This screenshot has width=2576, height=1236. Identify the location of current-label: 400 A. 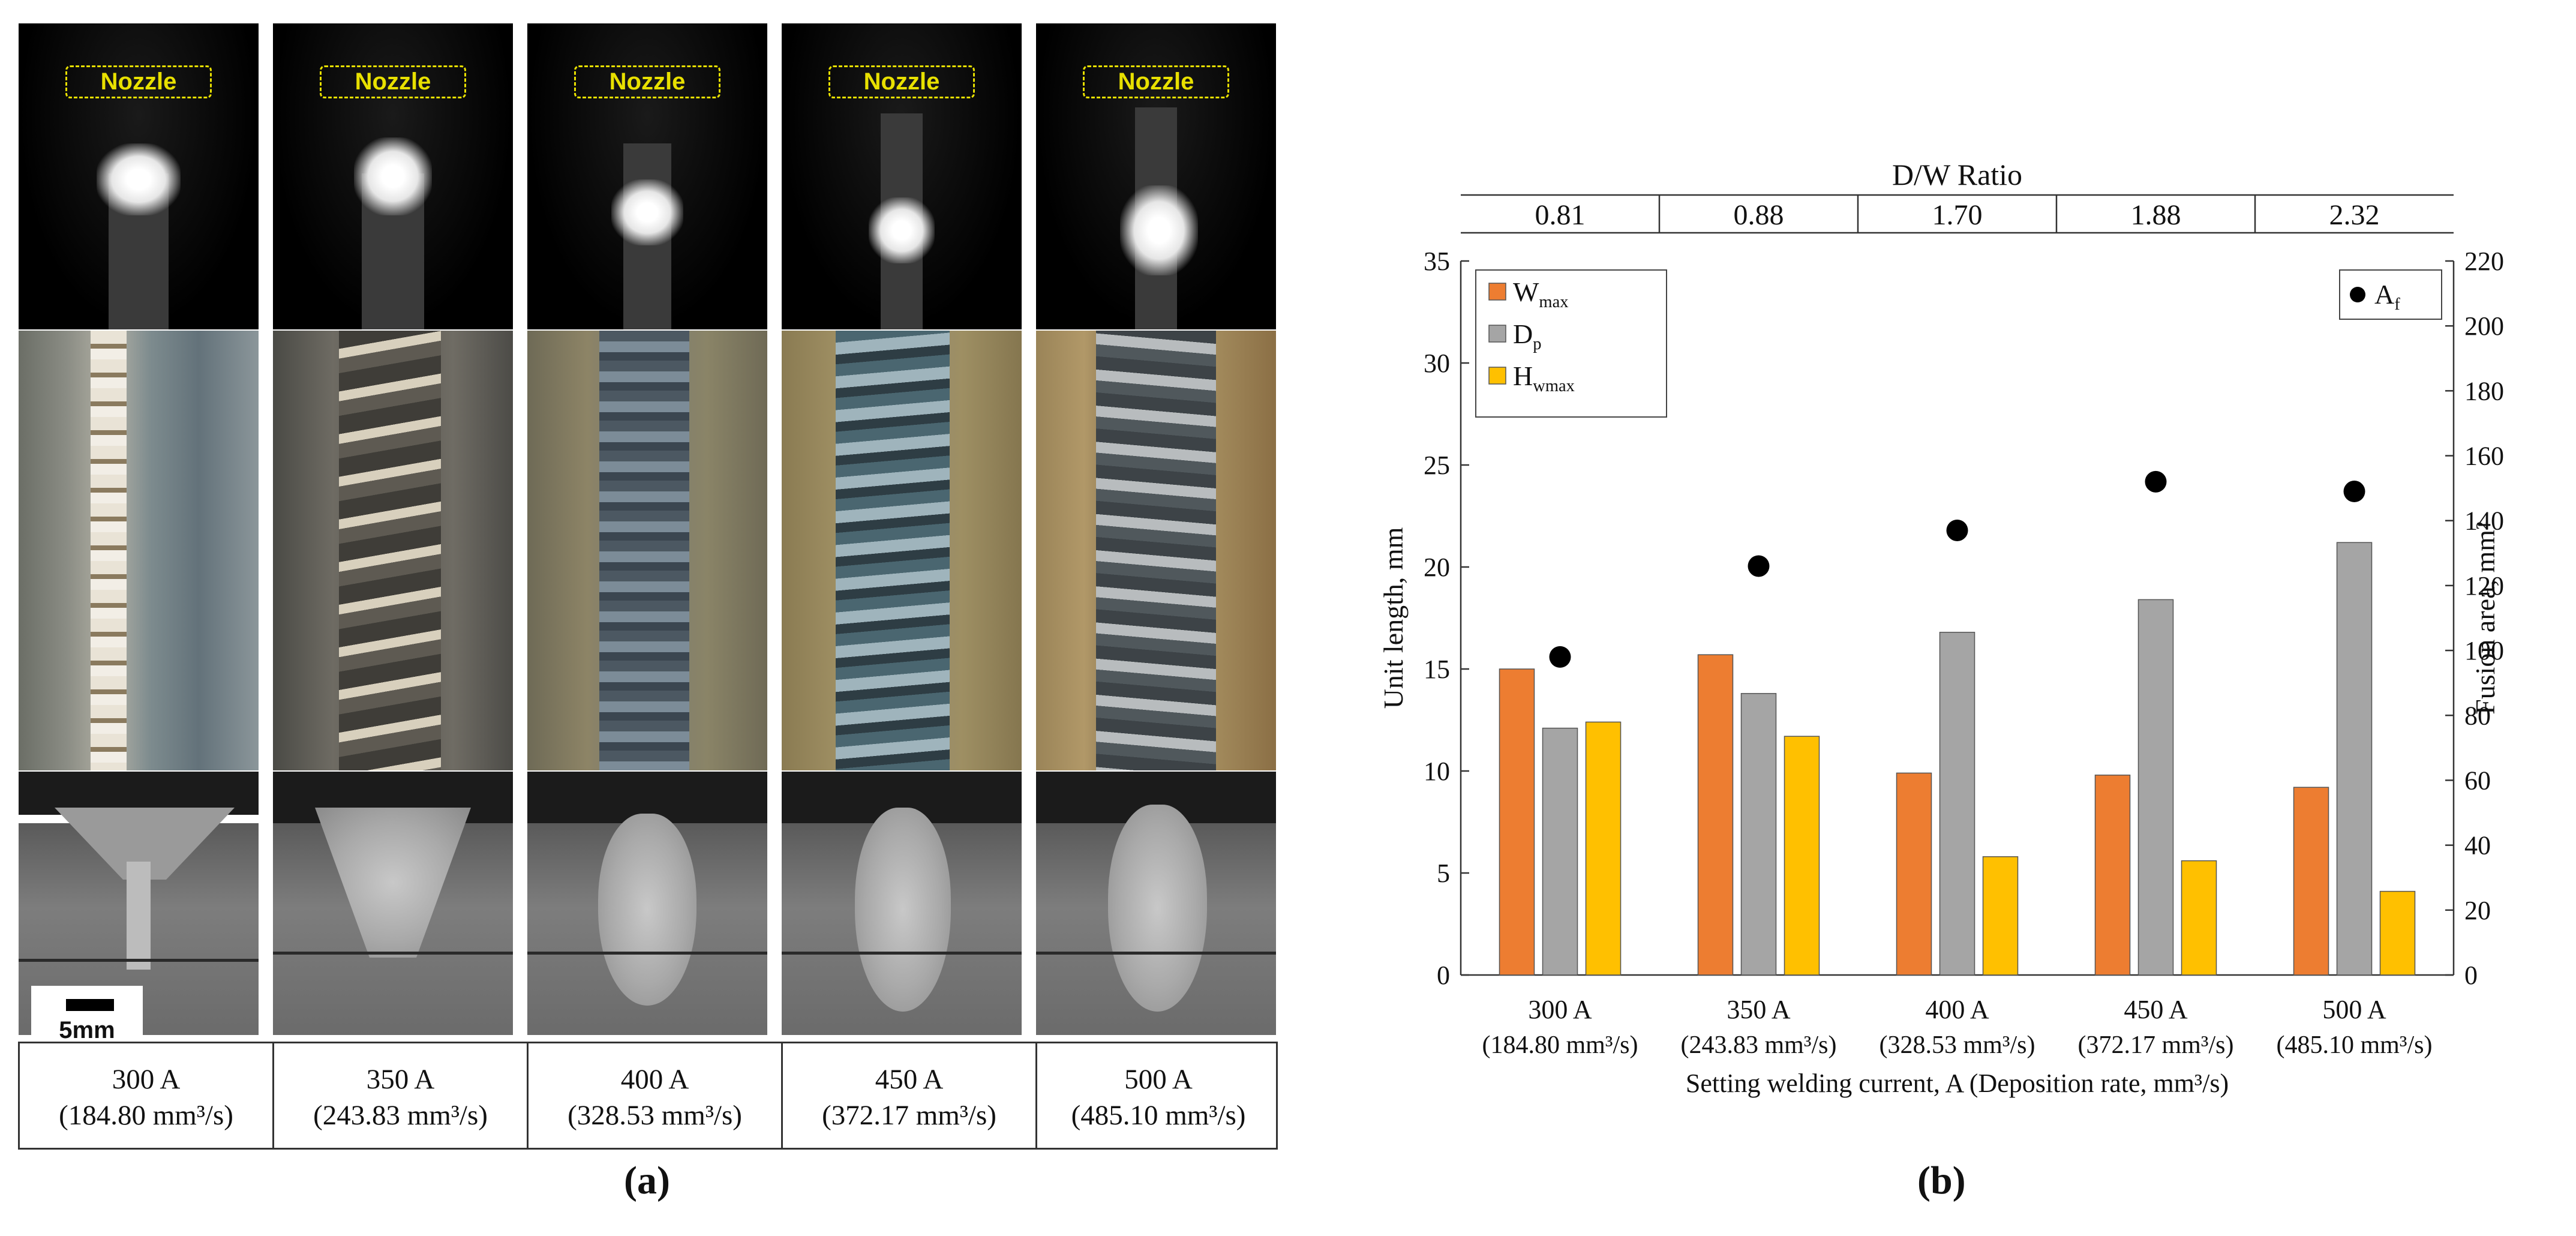
(654, 1079).